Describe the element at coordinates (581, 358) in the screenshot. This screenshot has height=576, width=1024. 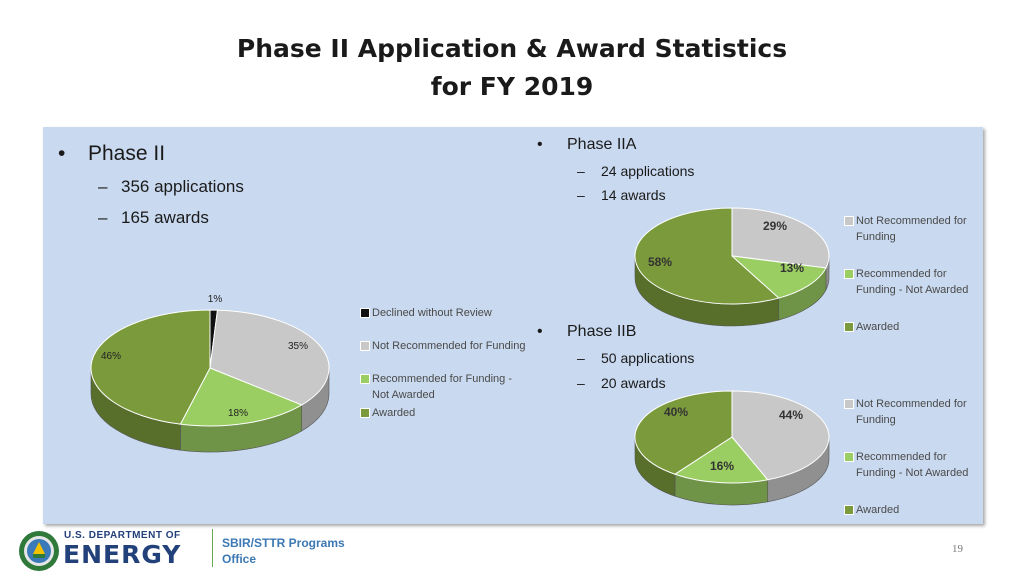
I see `phase2b-dash-1: –` at that location.